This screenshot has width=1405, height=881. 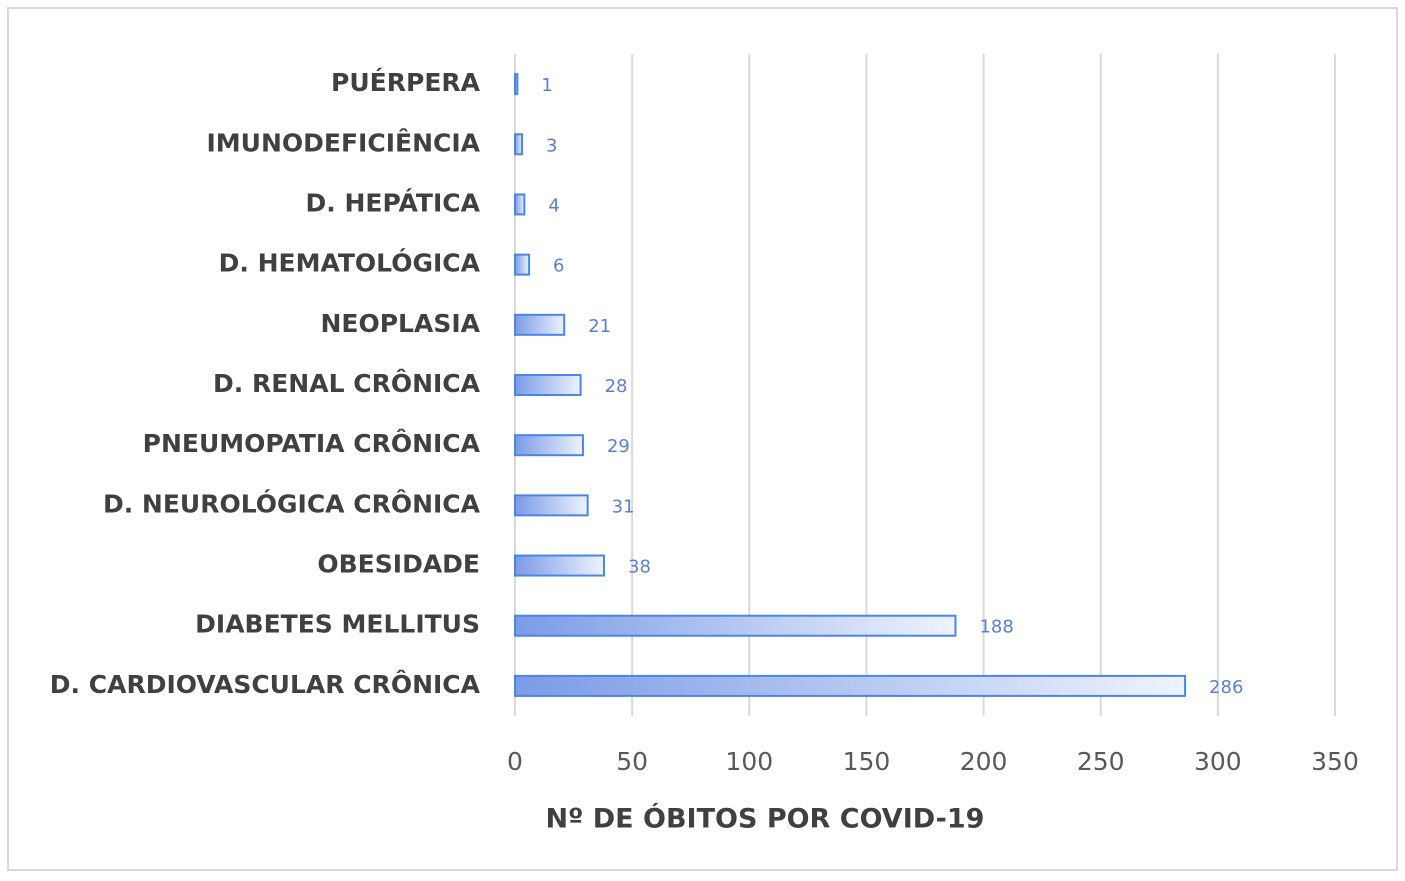 What do you see at coordinates (749, 761) in the screenshot?
I see `x-tick-label: 100` at bounding box center [749, 761].